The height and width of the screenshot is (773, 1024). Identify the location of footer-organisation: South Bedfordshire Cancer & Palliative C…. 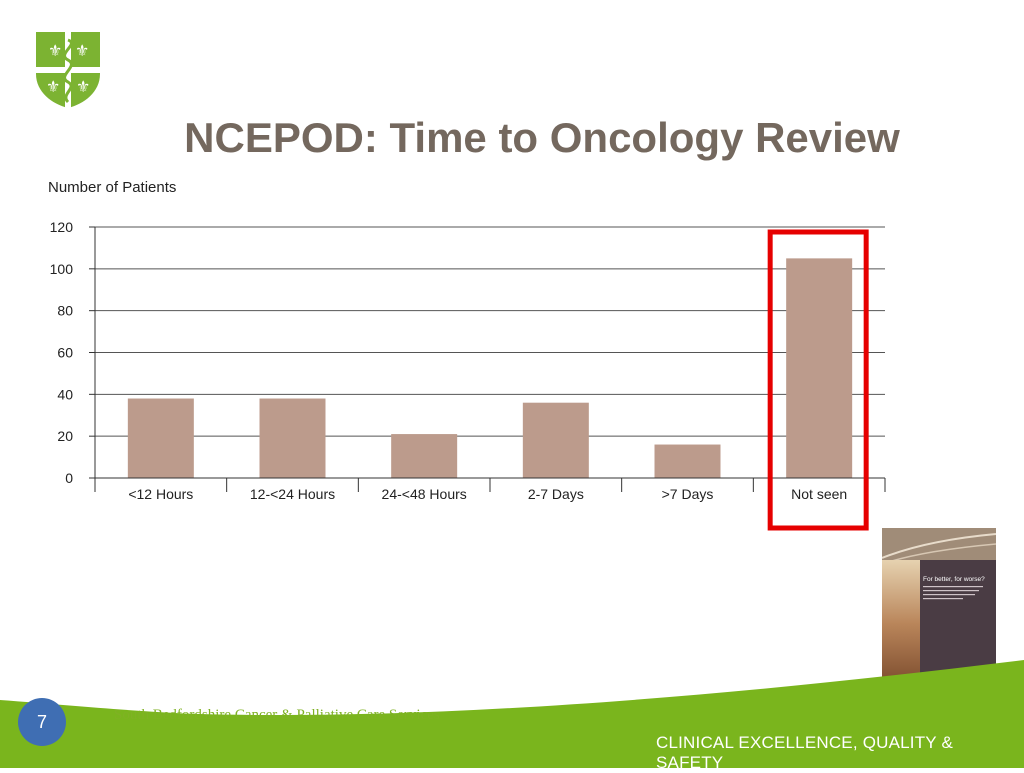
(277, 715).